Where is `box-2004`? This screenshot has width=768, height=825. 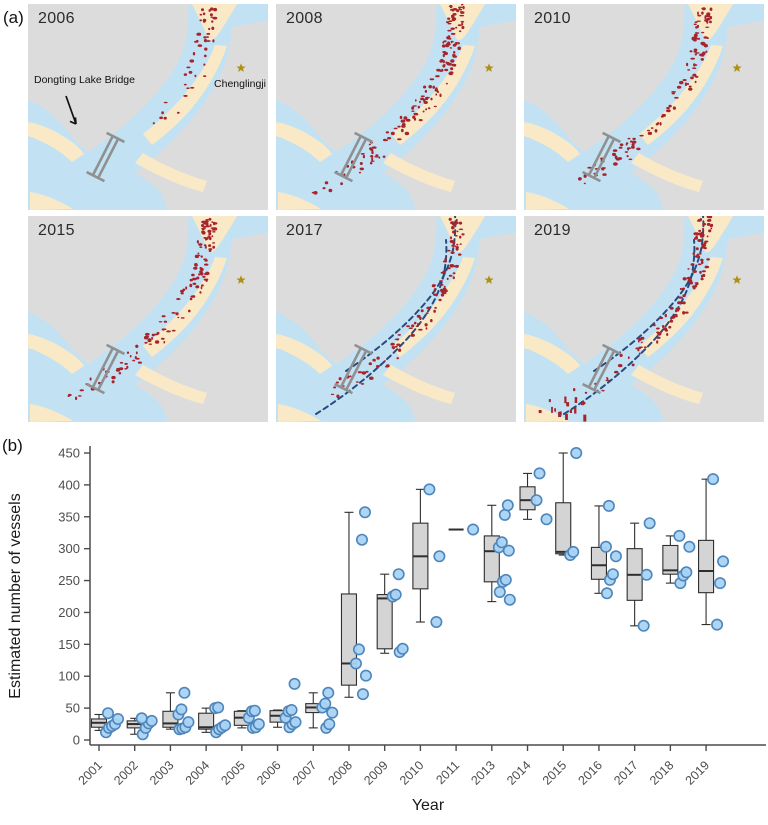
box-2004 is located at coordinates (206, 720).